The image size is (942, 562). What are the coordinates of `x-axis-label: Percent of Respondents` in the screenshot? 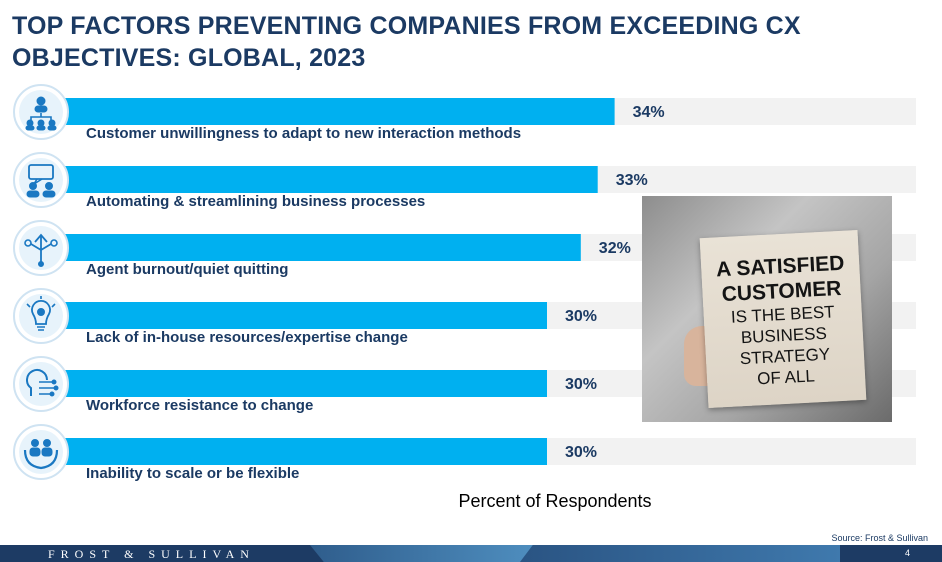 It's located at (555, 501).